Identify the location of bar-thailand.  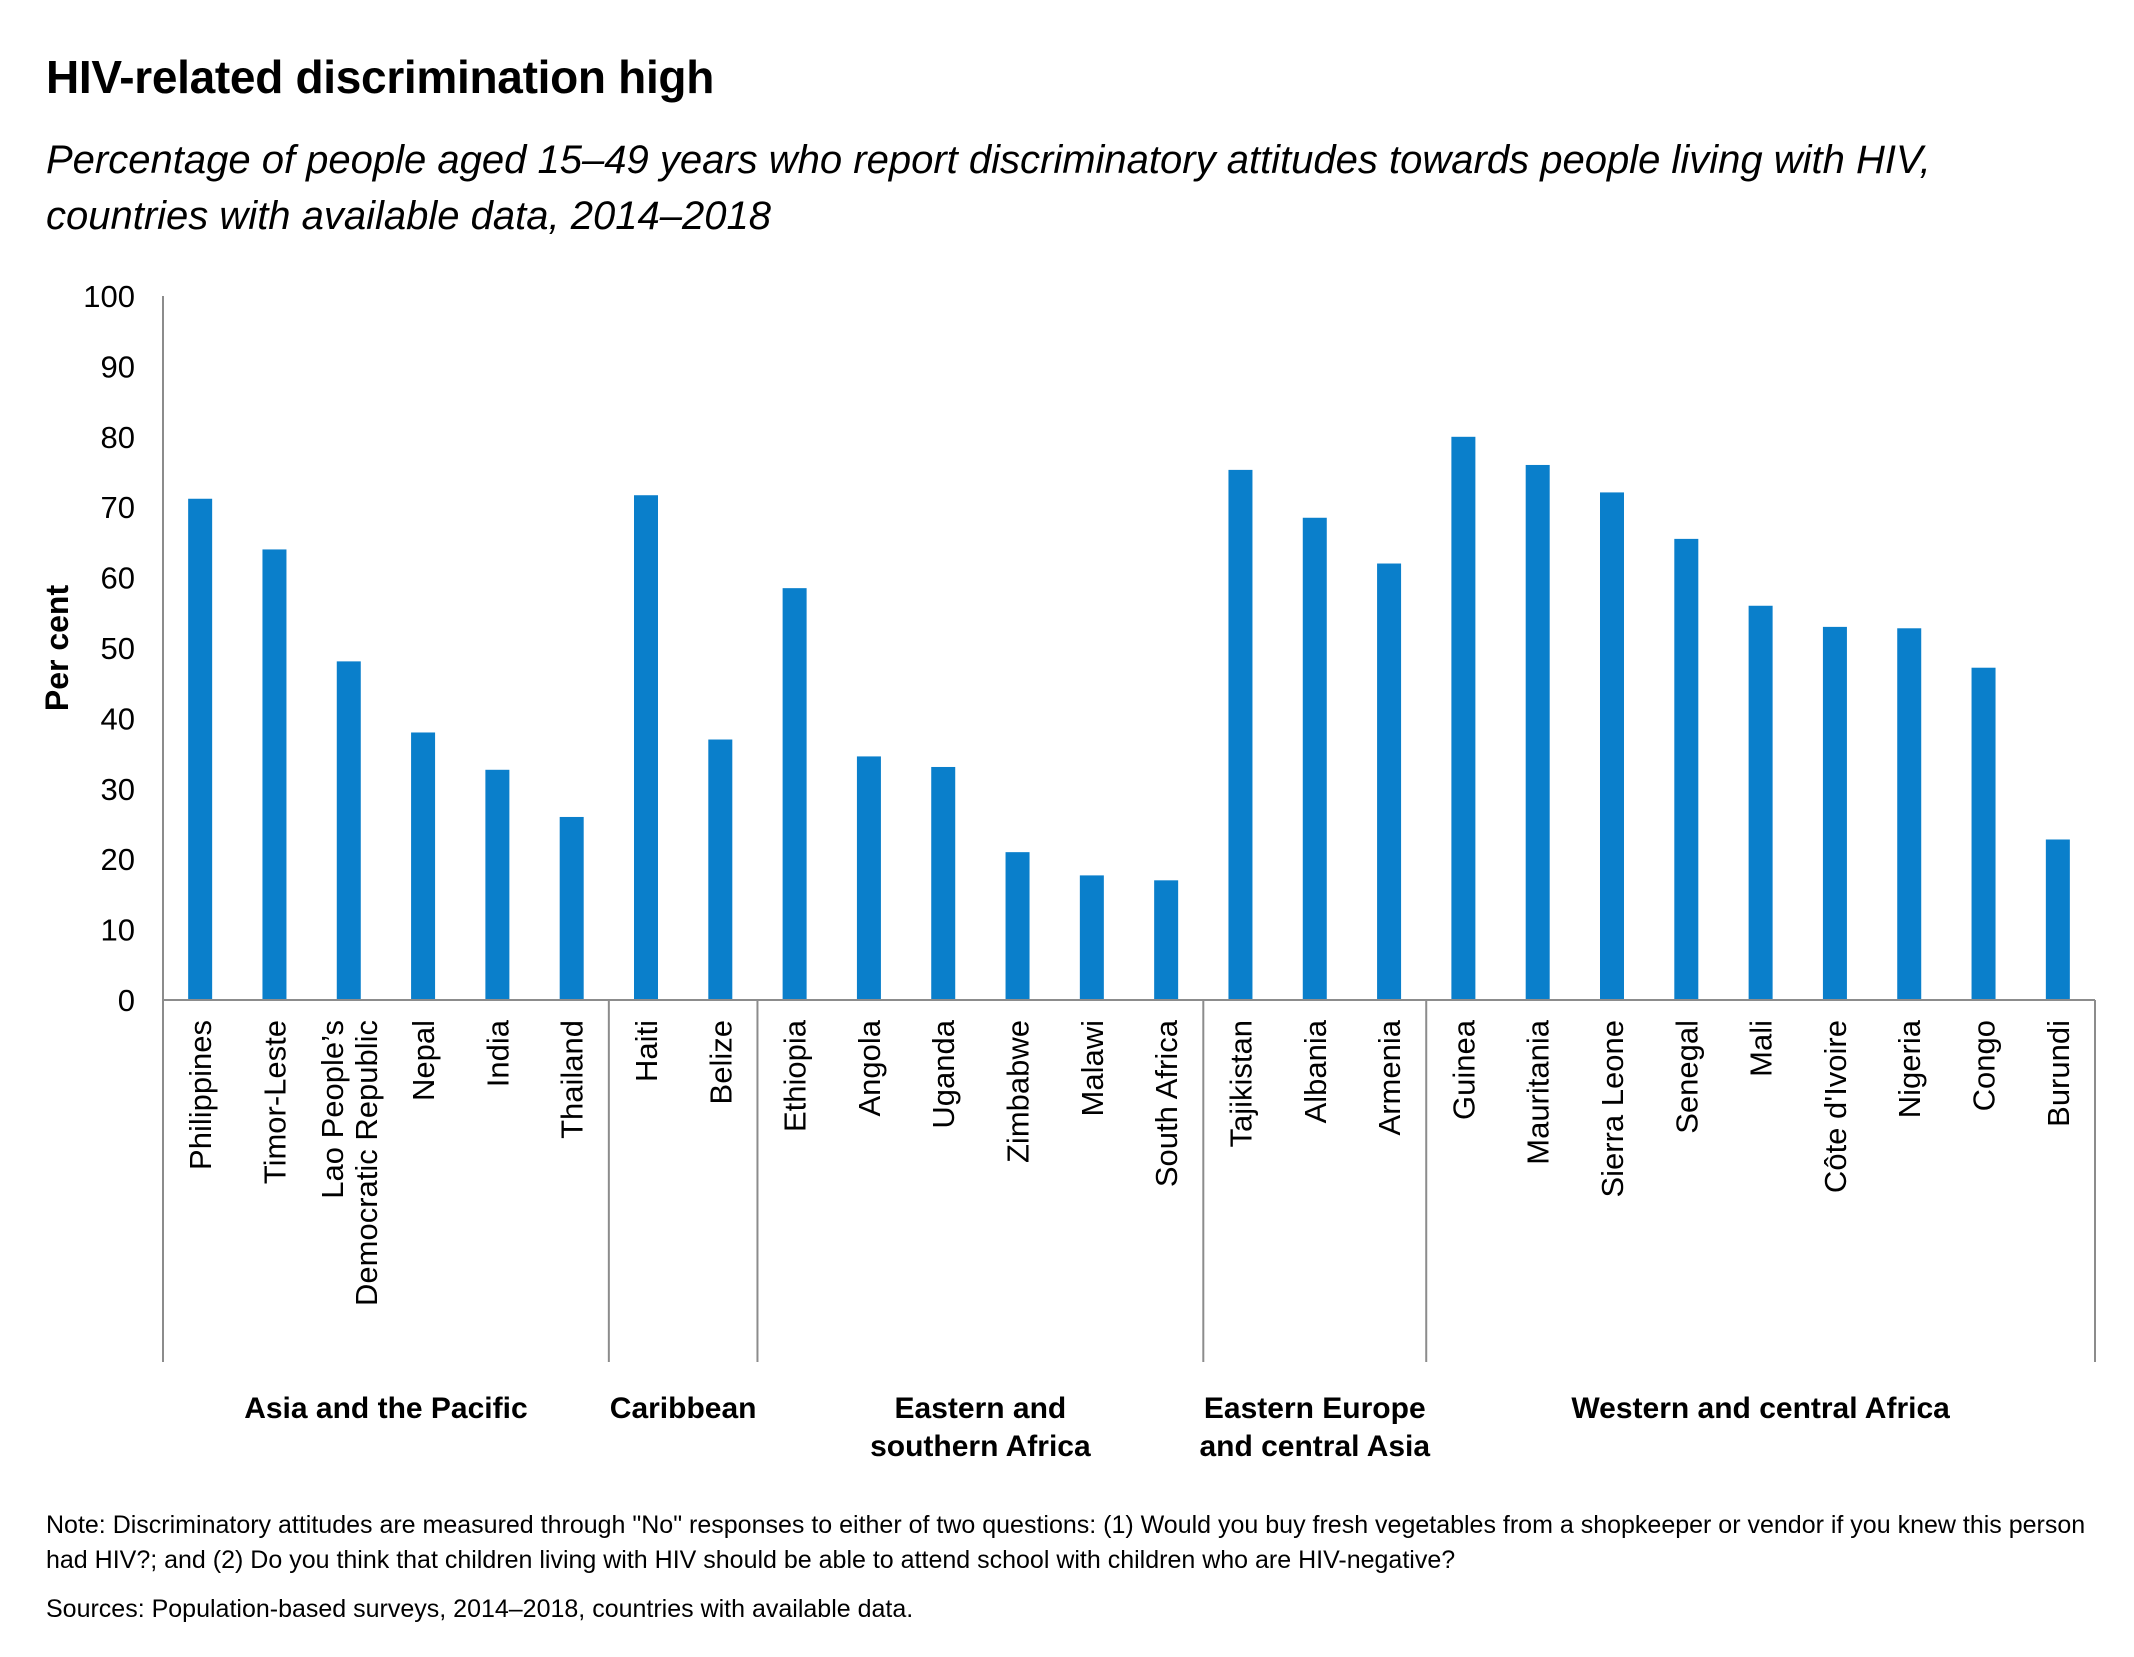
(571, 908).